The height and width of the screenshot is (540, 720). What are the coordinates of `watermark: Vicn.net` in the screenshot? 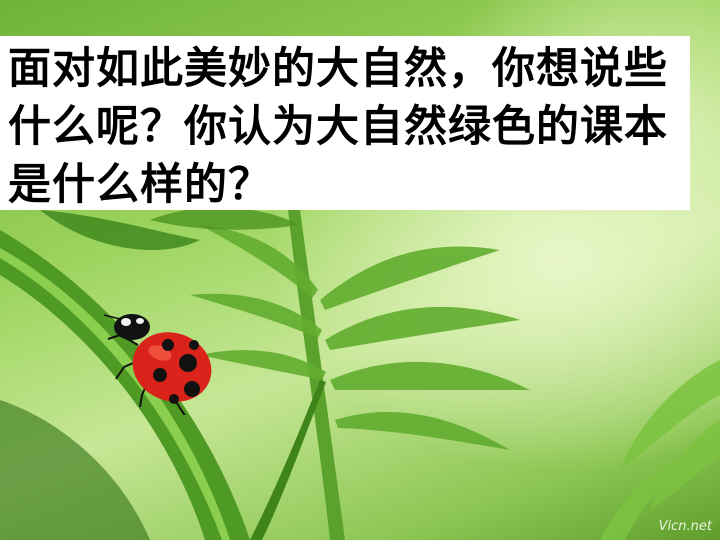 It's located at (685, 526).